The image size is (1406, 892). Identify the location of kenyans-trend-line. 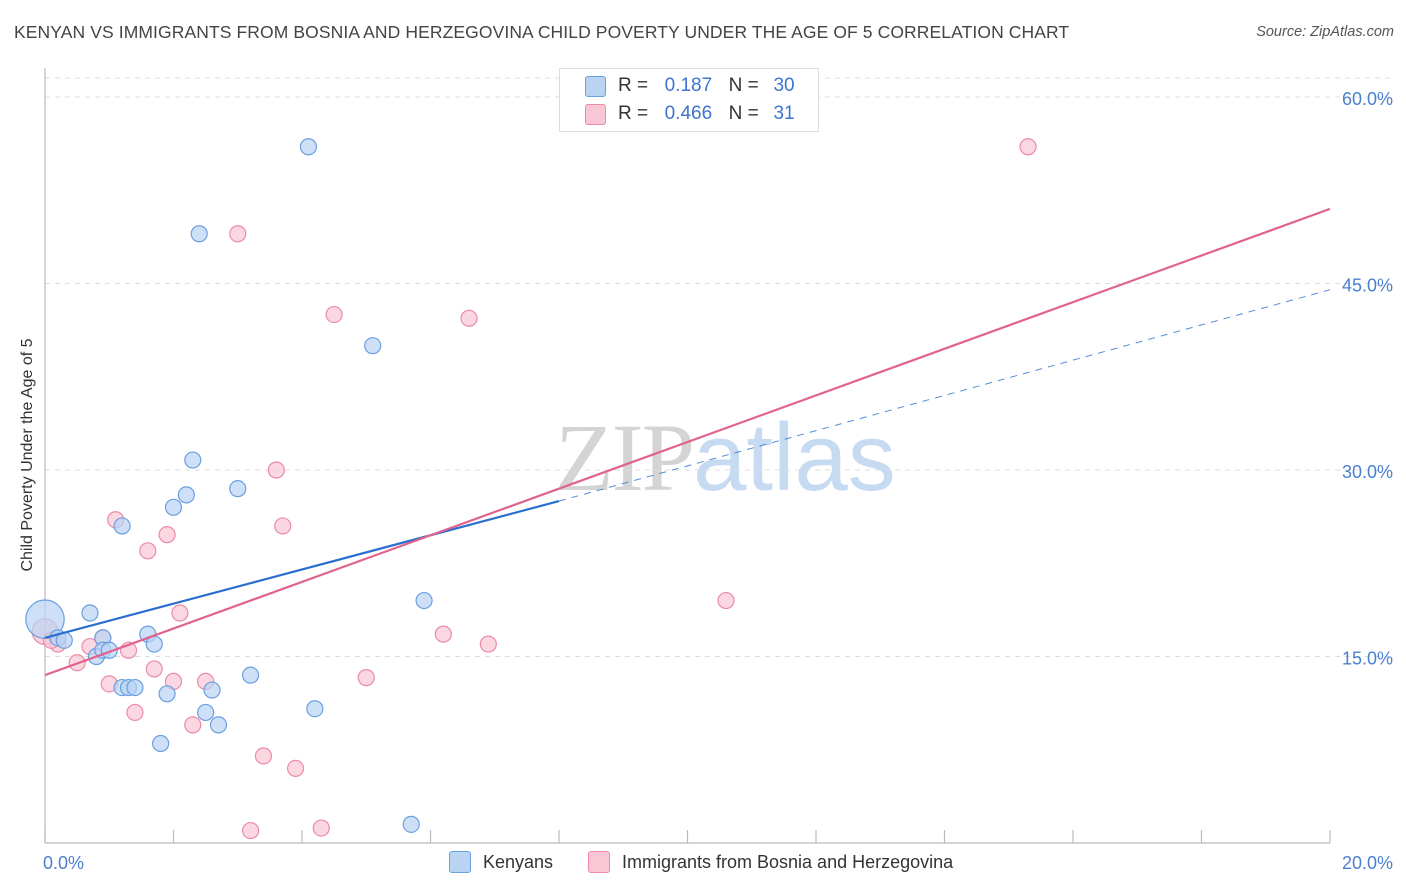
(302, 569).